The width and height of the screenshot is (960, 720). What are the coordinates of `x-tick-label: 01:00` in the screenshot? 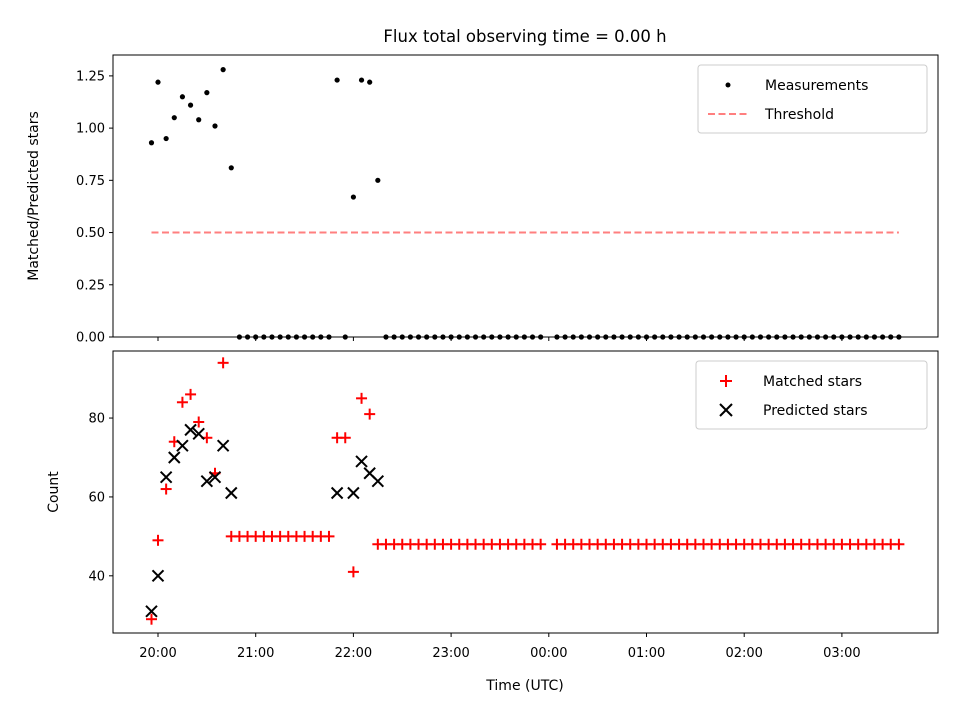 It's located at (646, 653).